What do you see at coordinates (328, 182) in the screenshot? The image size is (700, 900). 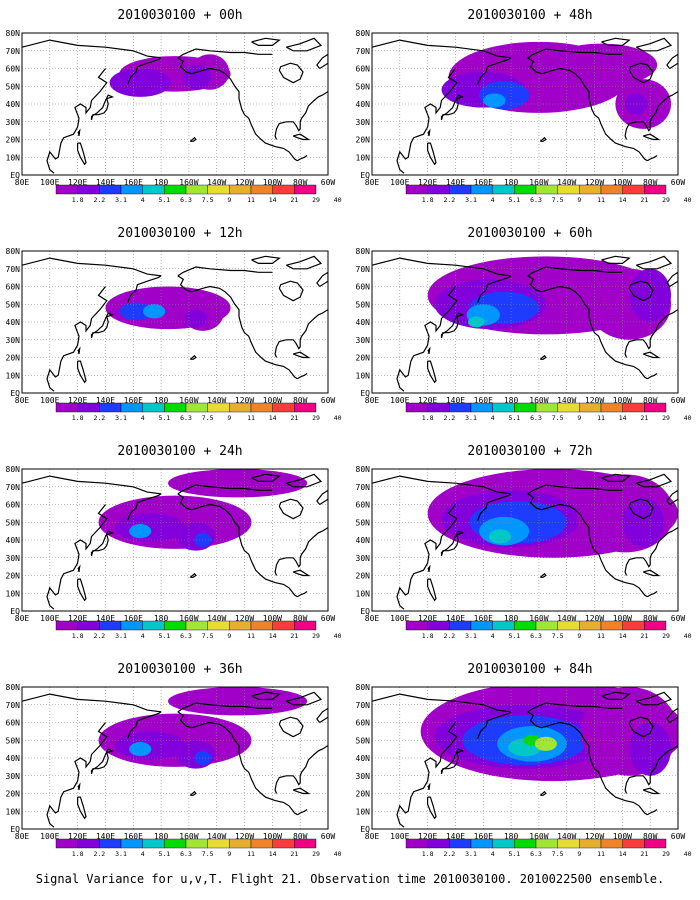 I see `lon-label: 60W` at bounding box center [328, 182].